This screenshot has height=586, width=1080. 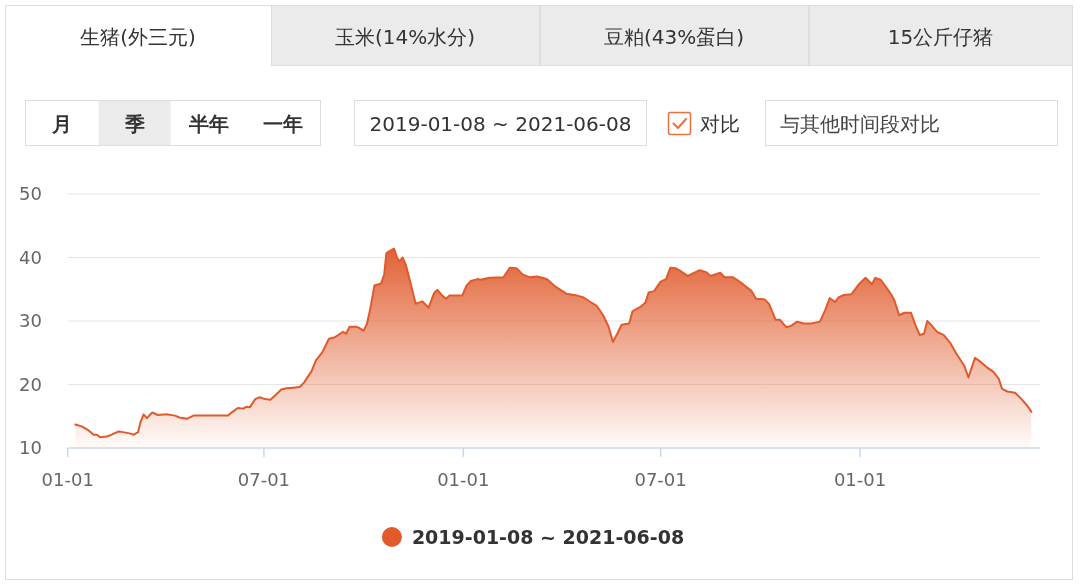 What do you see at coordinates (720, 124) in the screenshot?
I see `text: 对比` at bounding box center [720, 124].